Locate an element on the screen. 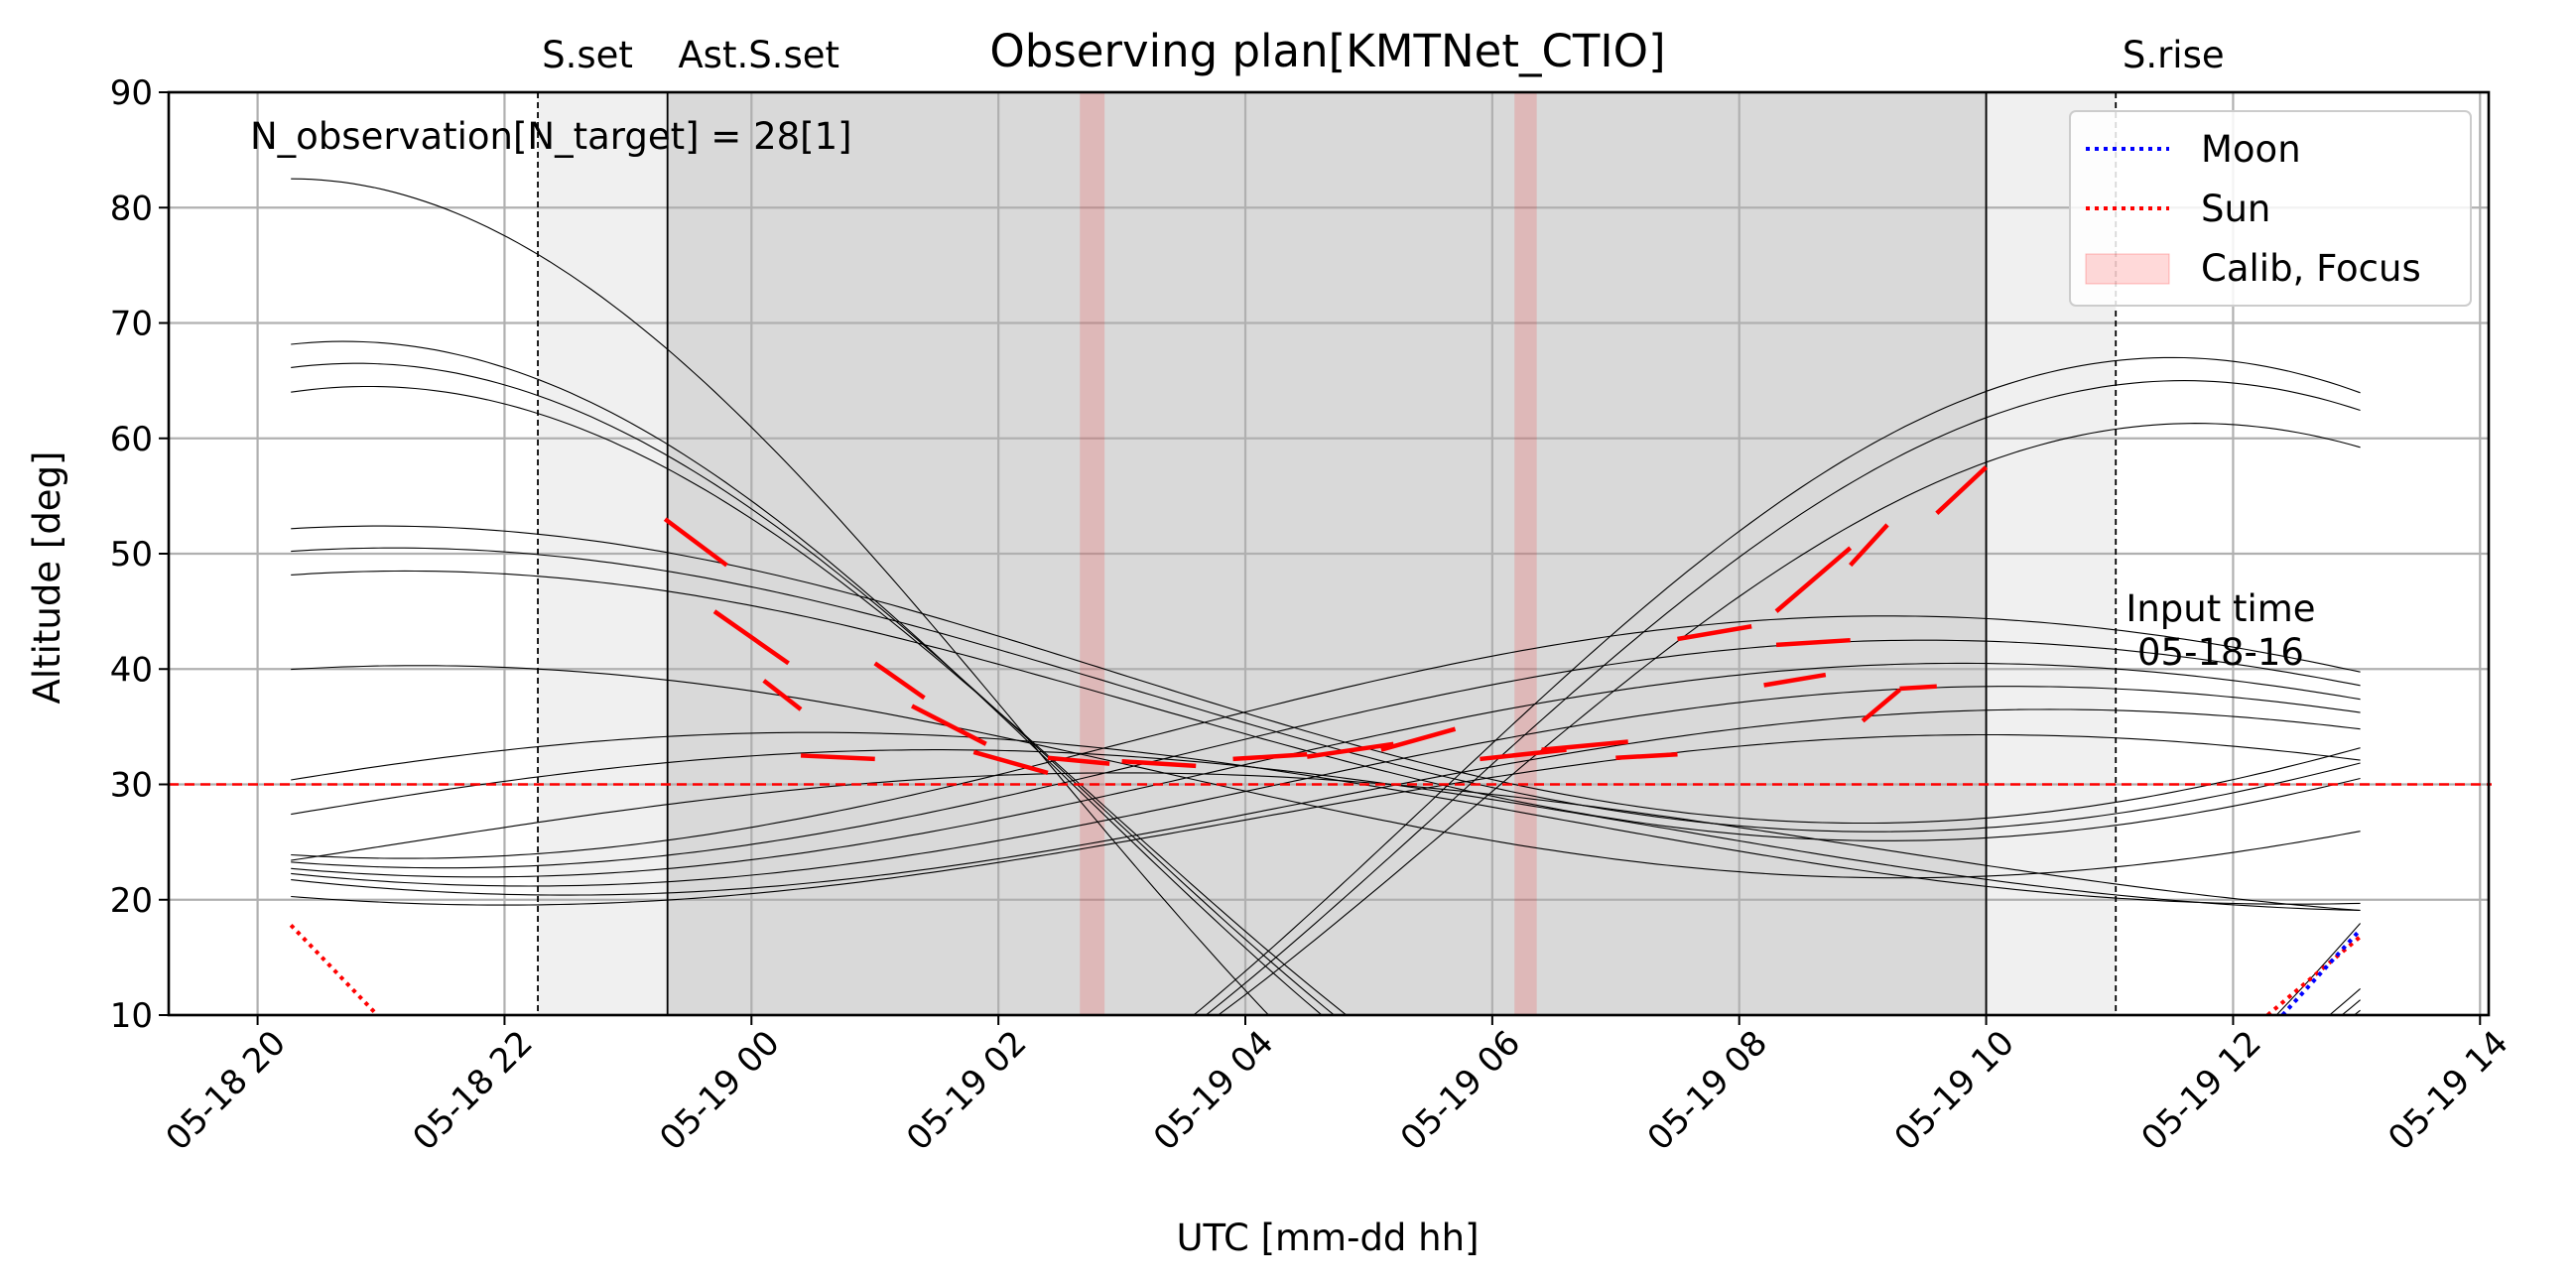 This screenshot has height=1283, width=2576. x-tick-label: 05-19 00 is located at coordinates (720, 1090).